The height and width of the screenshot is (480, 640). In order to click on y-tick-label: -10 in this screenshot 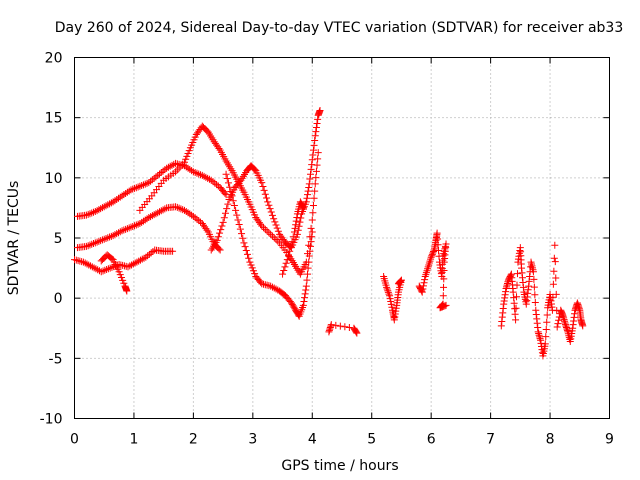, I will do `click(51, 420)`.